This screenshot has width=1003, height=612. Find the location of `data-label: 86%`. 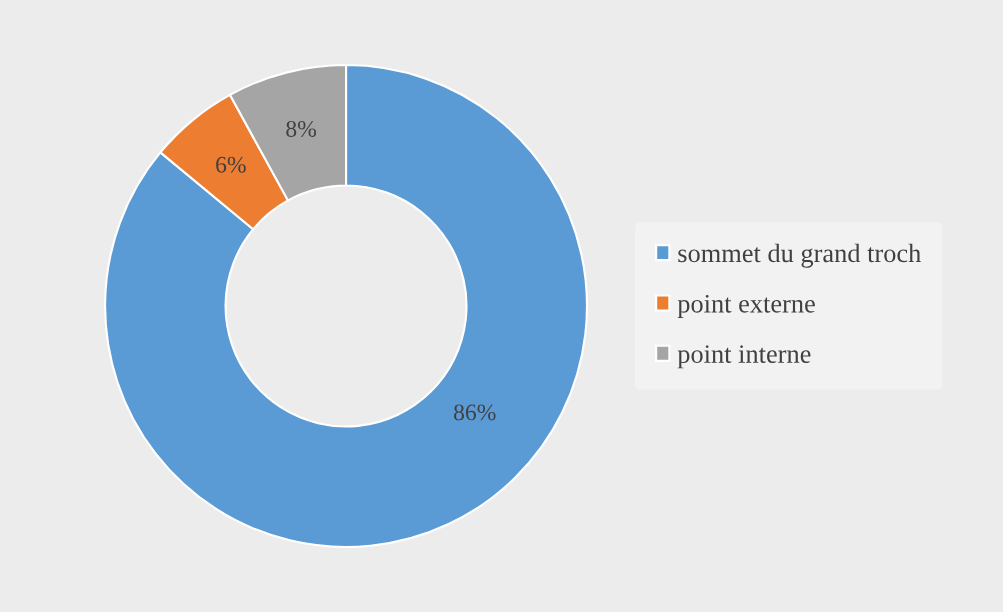

data-label: 86% is located at coordinates (475, 412).